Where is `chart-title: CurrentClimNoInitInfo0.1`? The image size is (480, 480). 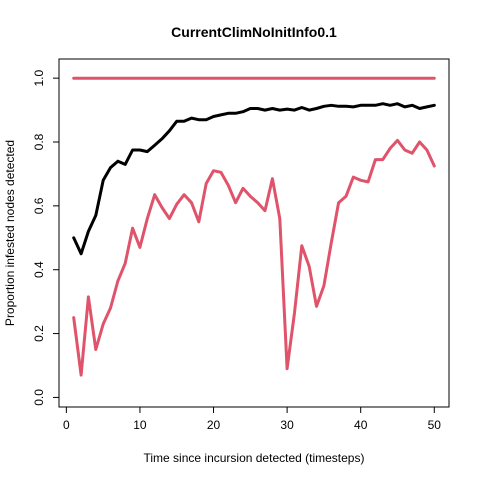
chart-title: CurrentClimNoInitInfo0.1 is located at coordinates (254, 32).